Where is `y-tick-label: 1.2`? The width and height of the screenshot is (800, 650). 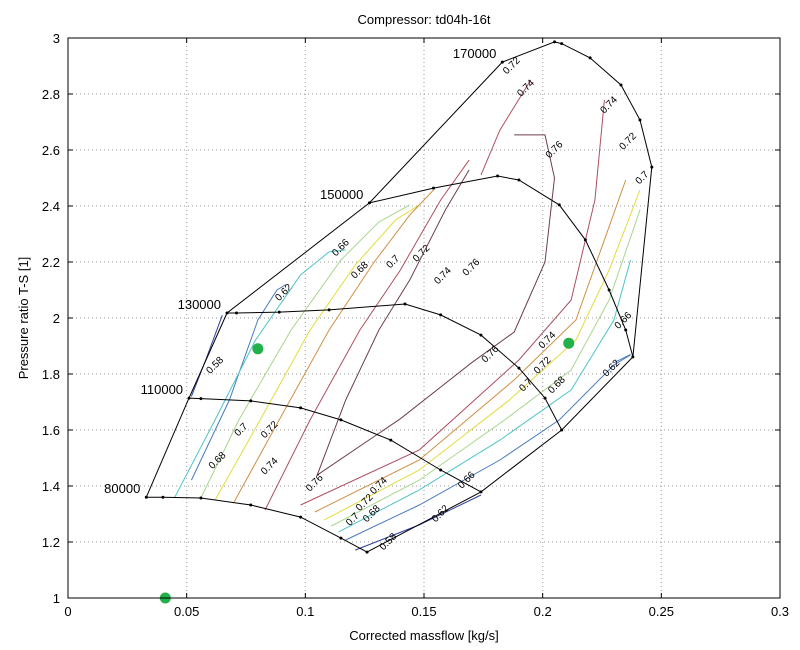
y-tick-label: 1.2 is located at coordinates (51, 542).